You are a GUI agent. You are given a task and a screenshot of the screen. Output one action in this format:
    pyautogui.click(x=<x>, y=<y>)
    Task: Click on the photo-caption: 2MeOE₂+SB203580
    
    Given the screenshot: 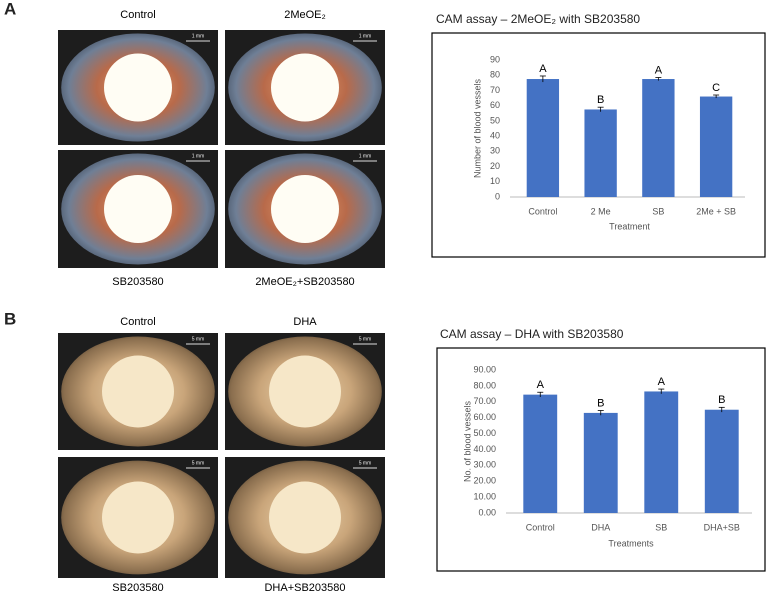 What is the action you would take?
    pyautogui.click(x=304, y=282)
    